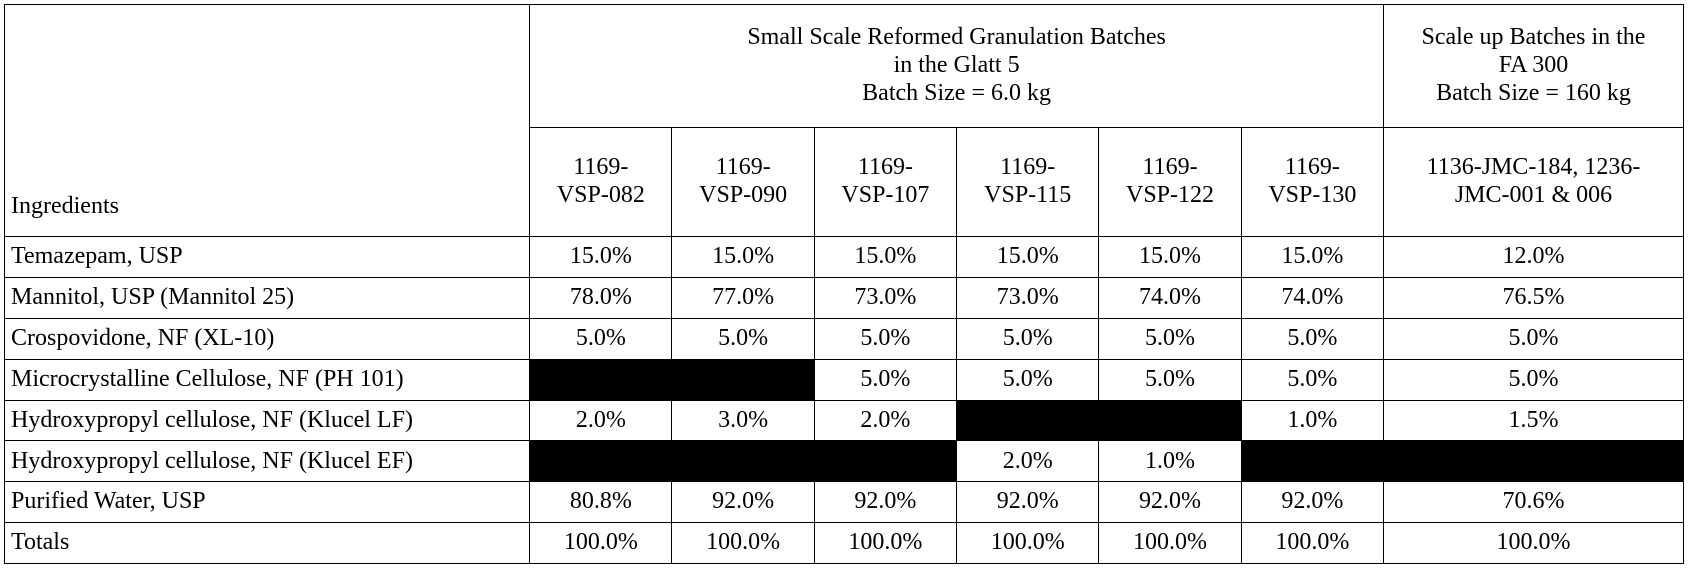  I want to click on batch-id-line-1: 1136-JMC-184, 1236-, so click(1533, 167).